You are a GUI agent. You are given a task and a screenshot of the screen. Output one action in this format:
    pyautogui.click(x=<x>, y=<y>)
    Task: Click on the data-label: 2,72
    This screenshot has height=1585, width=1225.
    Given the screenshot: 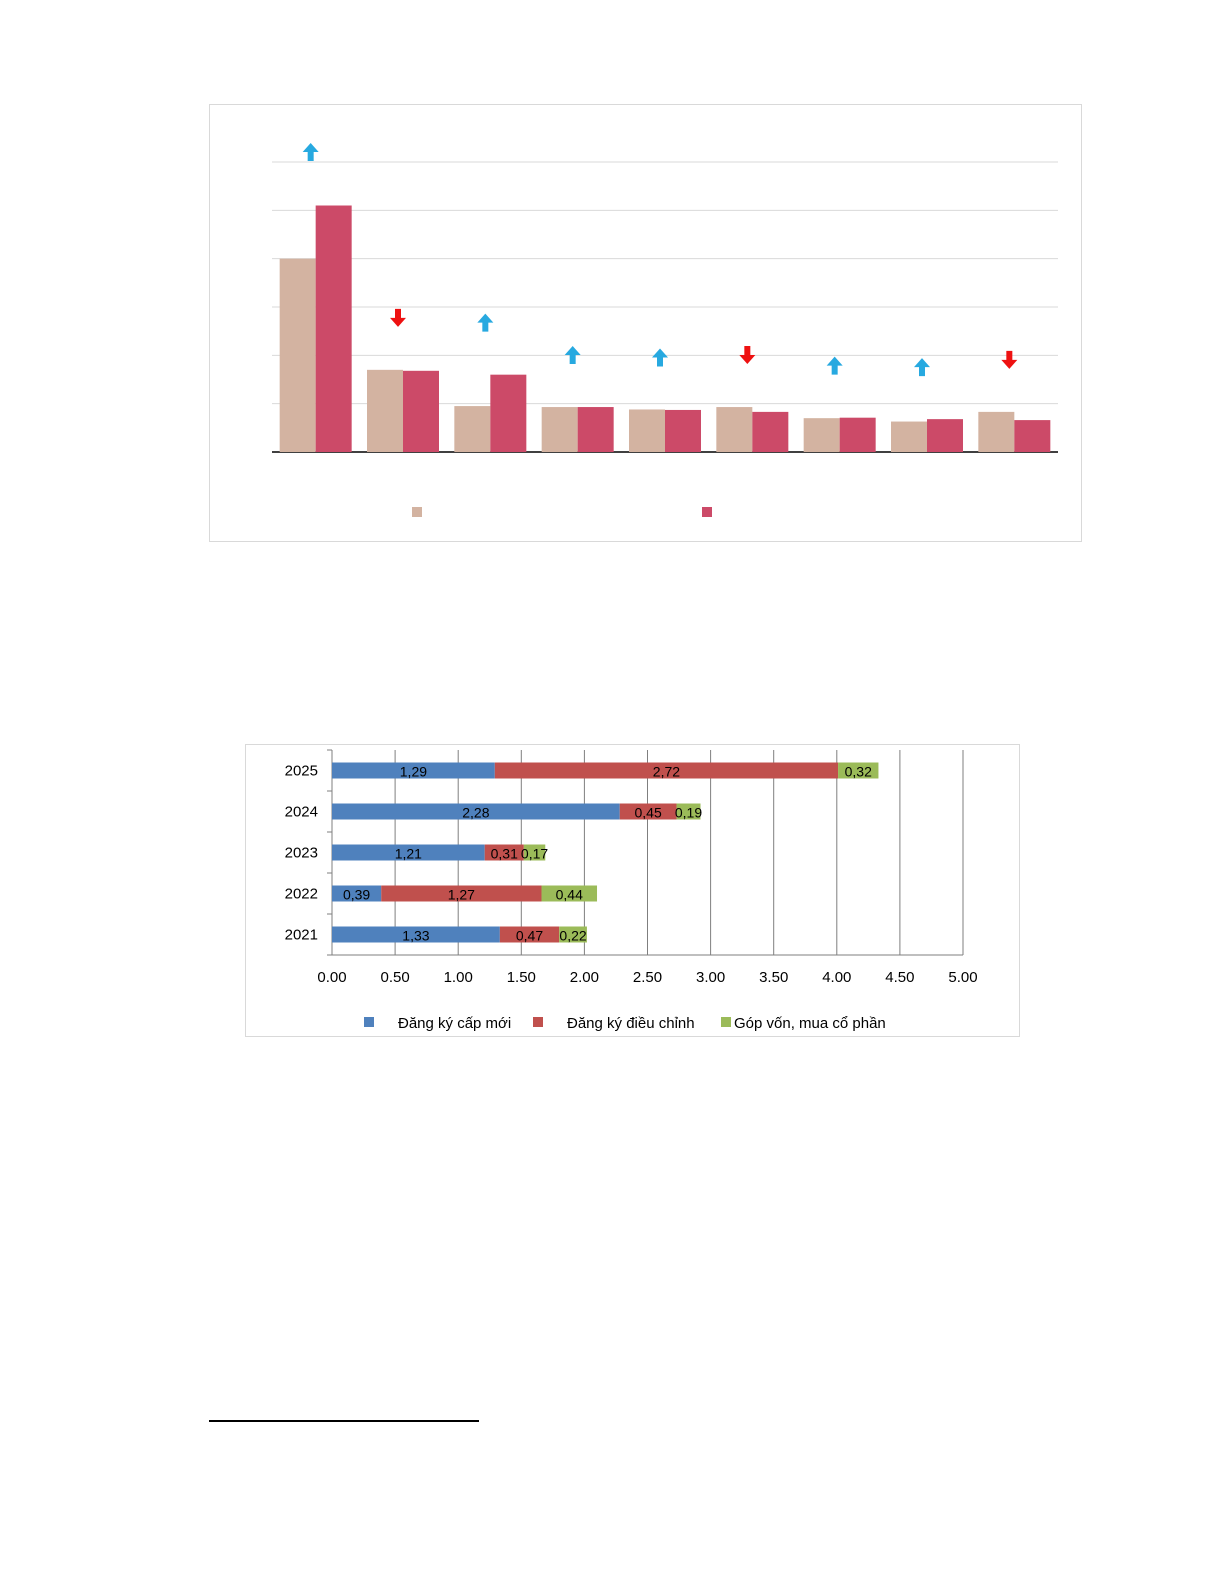 What is the action you would take?
    pyautogui.click(x=666, y=772)
    